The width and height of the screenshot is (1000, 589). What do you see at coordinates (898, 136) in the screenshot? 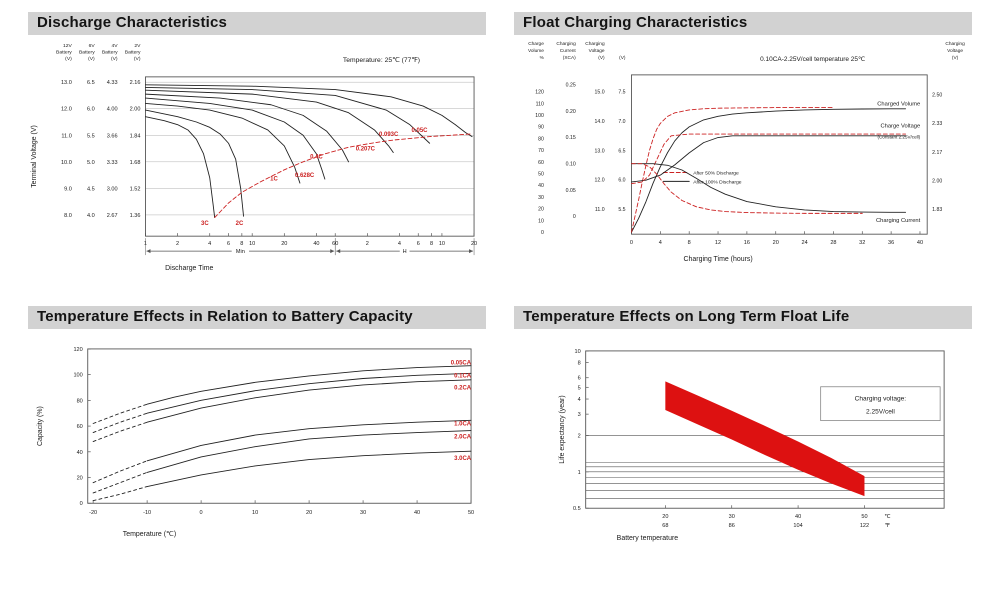
I see `svg-text: (Constant 2.25V/cell)` at bounding box center [898, 136].